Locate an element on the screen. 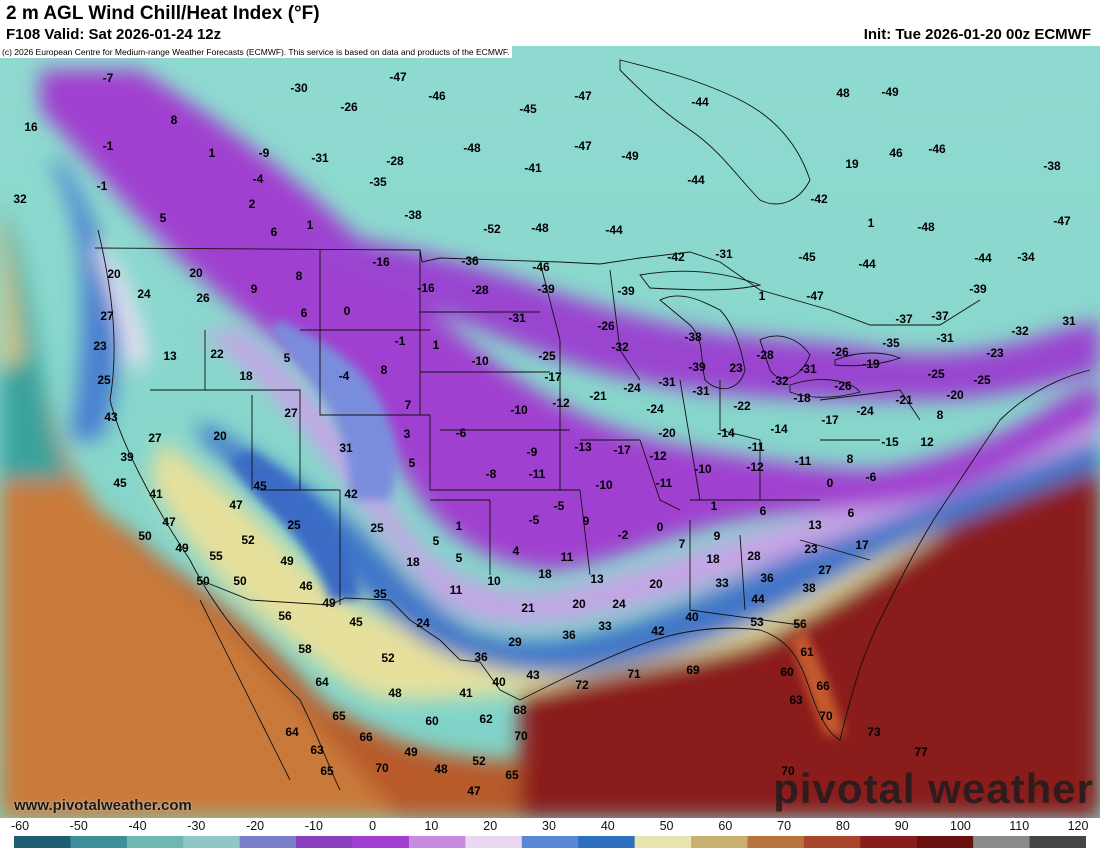 This screenshot has height=850, width=1100. temperature-label: 66 is located at coordinates (823, 686).